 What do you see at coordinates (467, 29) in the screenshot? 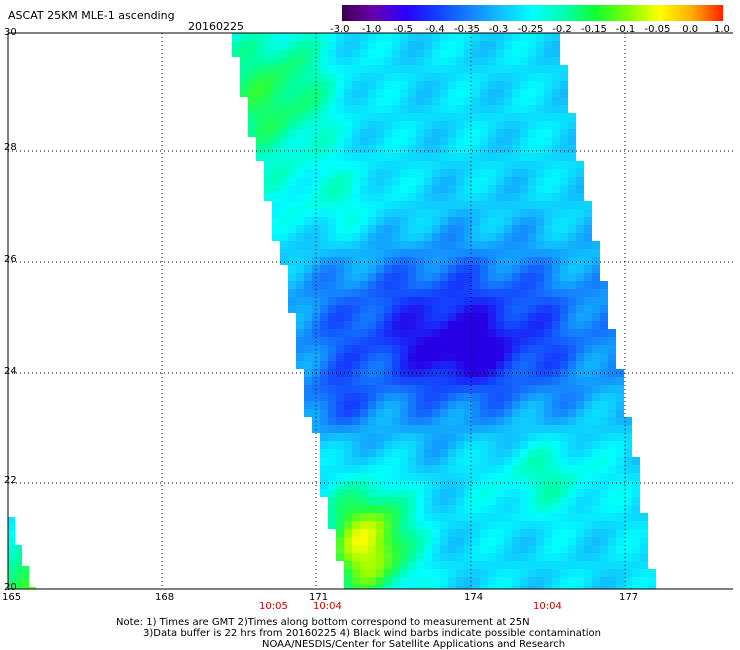
I see `colorbar-tick-label: -0.35` at bounding box center [467, 29].